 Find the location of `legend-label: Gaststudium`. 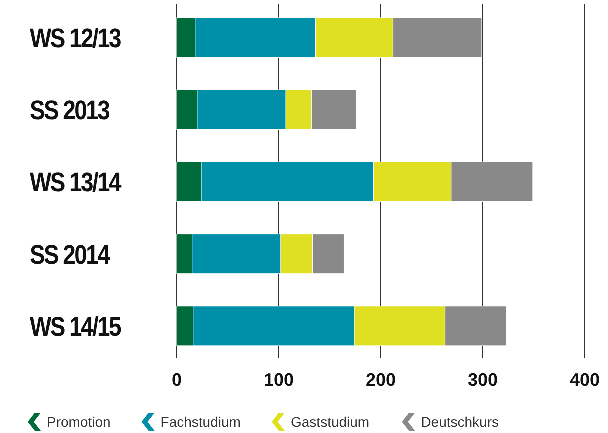

legend-label: Gaststudium is located at coordinates (330, 422).